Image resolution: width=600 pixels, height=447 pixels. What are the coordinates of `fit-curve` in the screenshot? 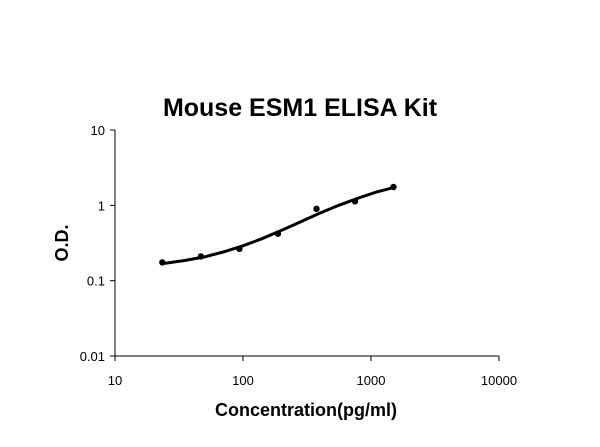 It's located at (278, 226).